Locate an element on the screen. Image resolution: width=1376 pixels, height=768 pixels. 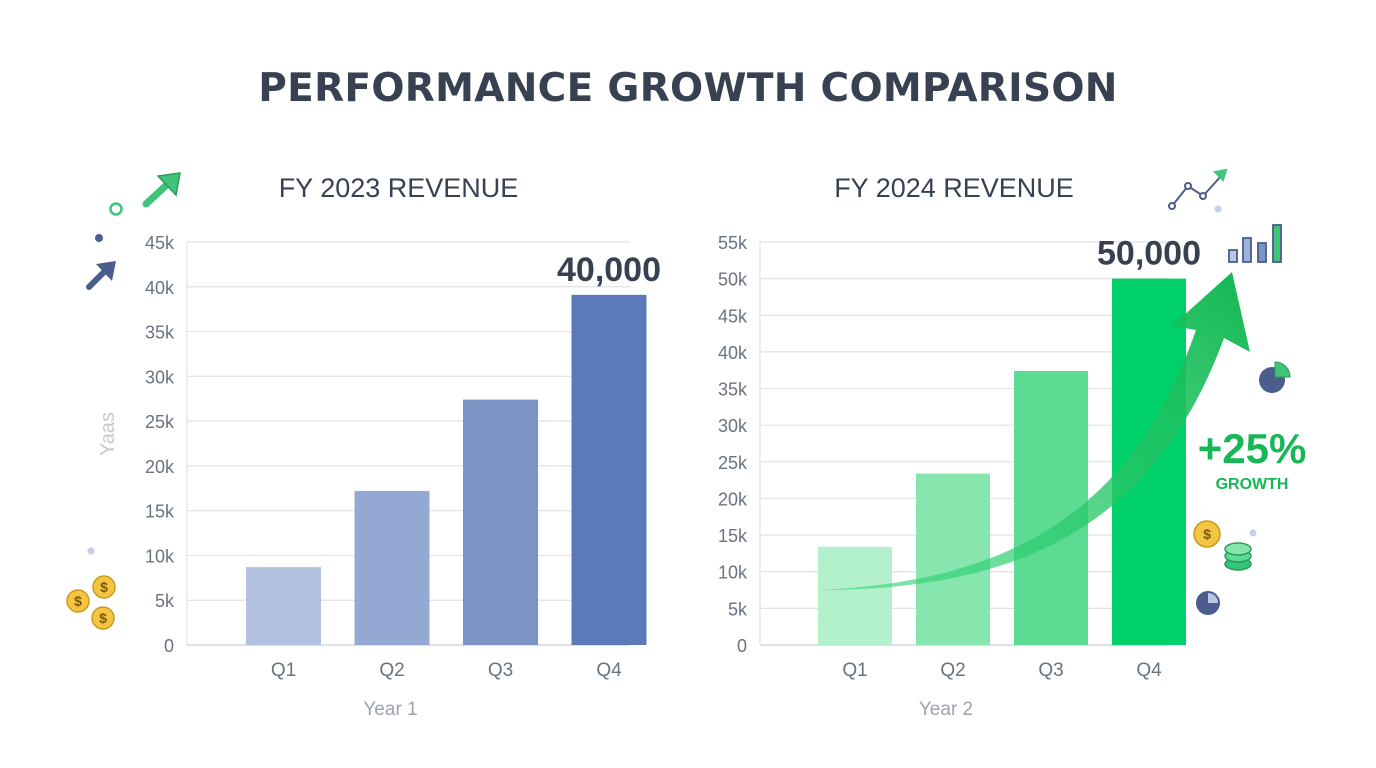
growth-label: GROWTH is located at coordinates (1252, 484).